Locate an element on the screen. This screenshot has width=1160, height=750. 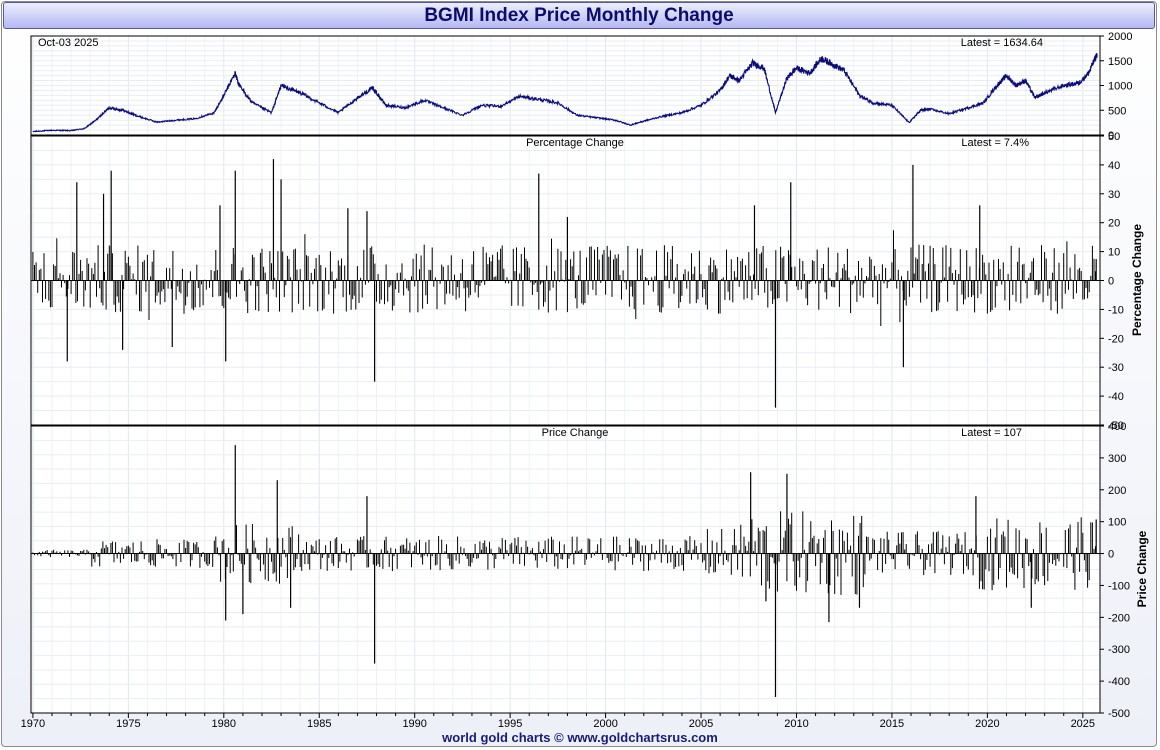
x-tick-label: 1990 is located at coordinates (414, 724).